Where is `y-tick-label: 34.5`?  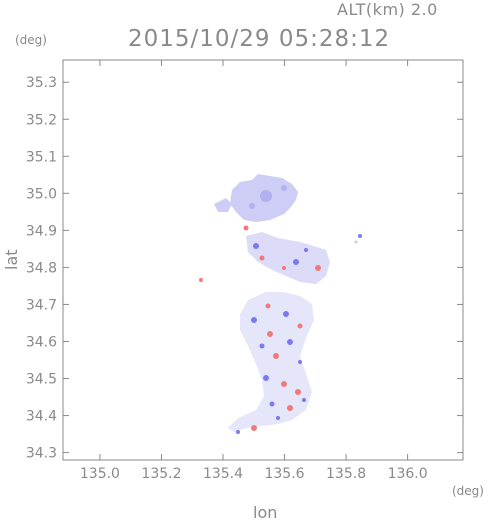
y-tick-label: 34.5 is located at coordinates (41, 380).